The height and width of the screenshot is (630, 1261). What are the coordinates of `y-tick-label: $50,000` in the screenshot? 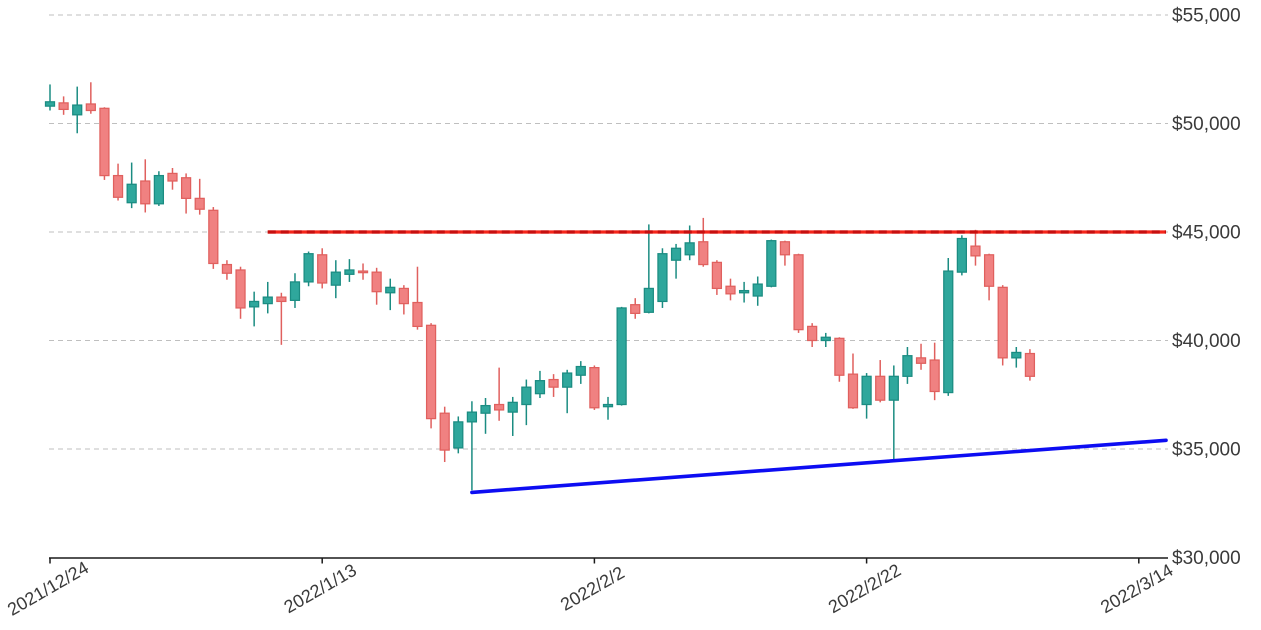 It's located at (1206, 124).